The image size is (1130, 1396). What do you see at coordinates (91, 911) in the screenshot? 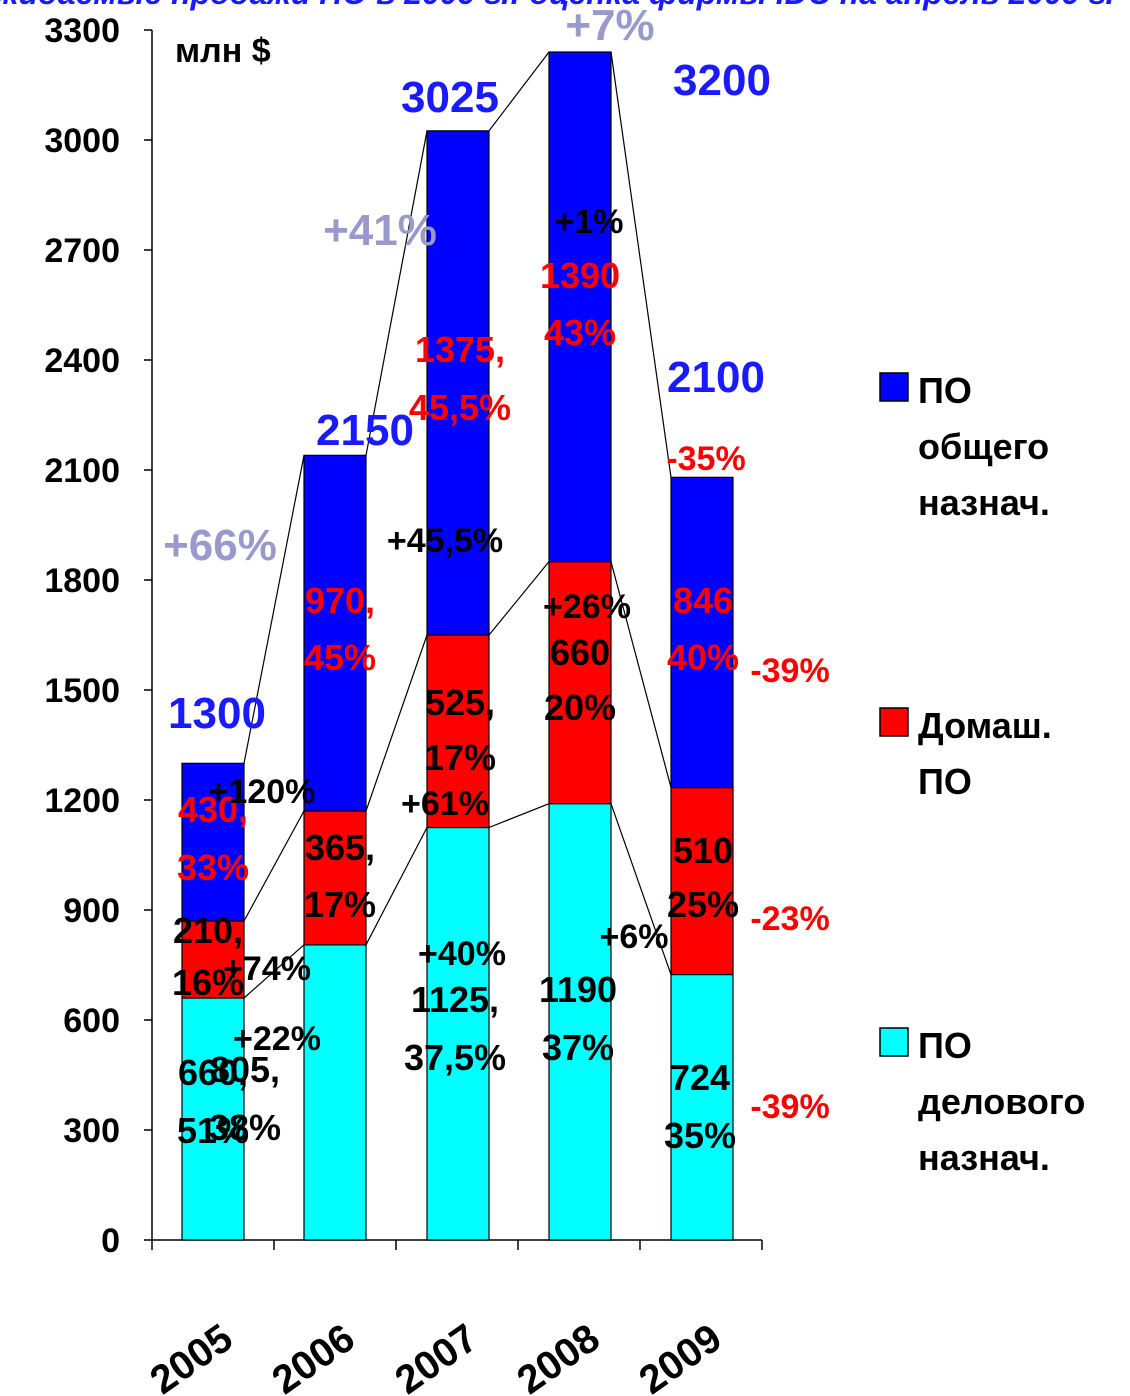
I see `y-tick-label: 900` at bounding box center [91, 911].